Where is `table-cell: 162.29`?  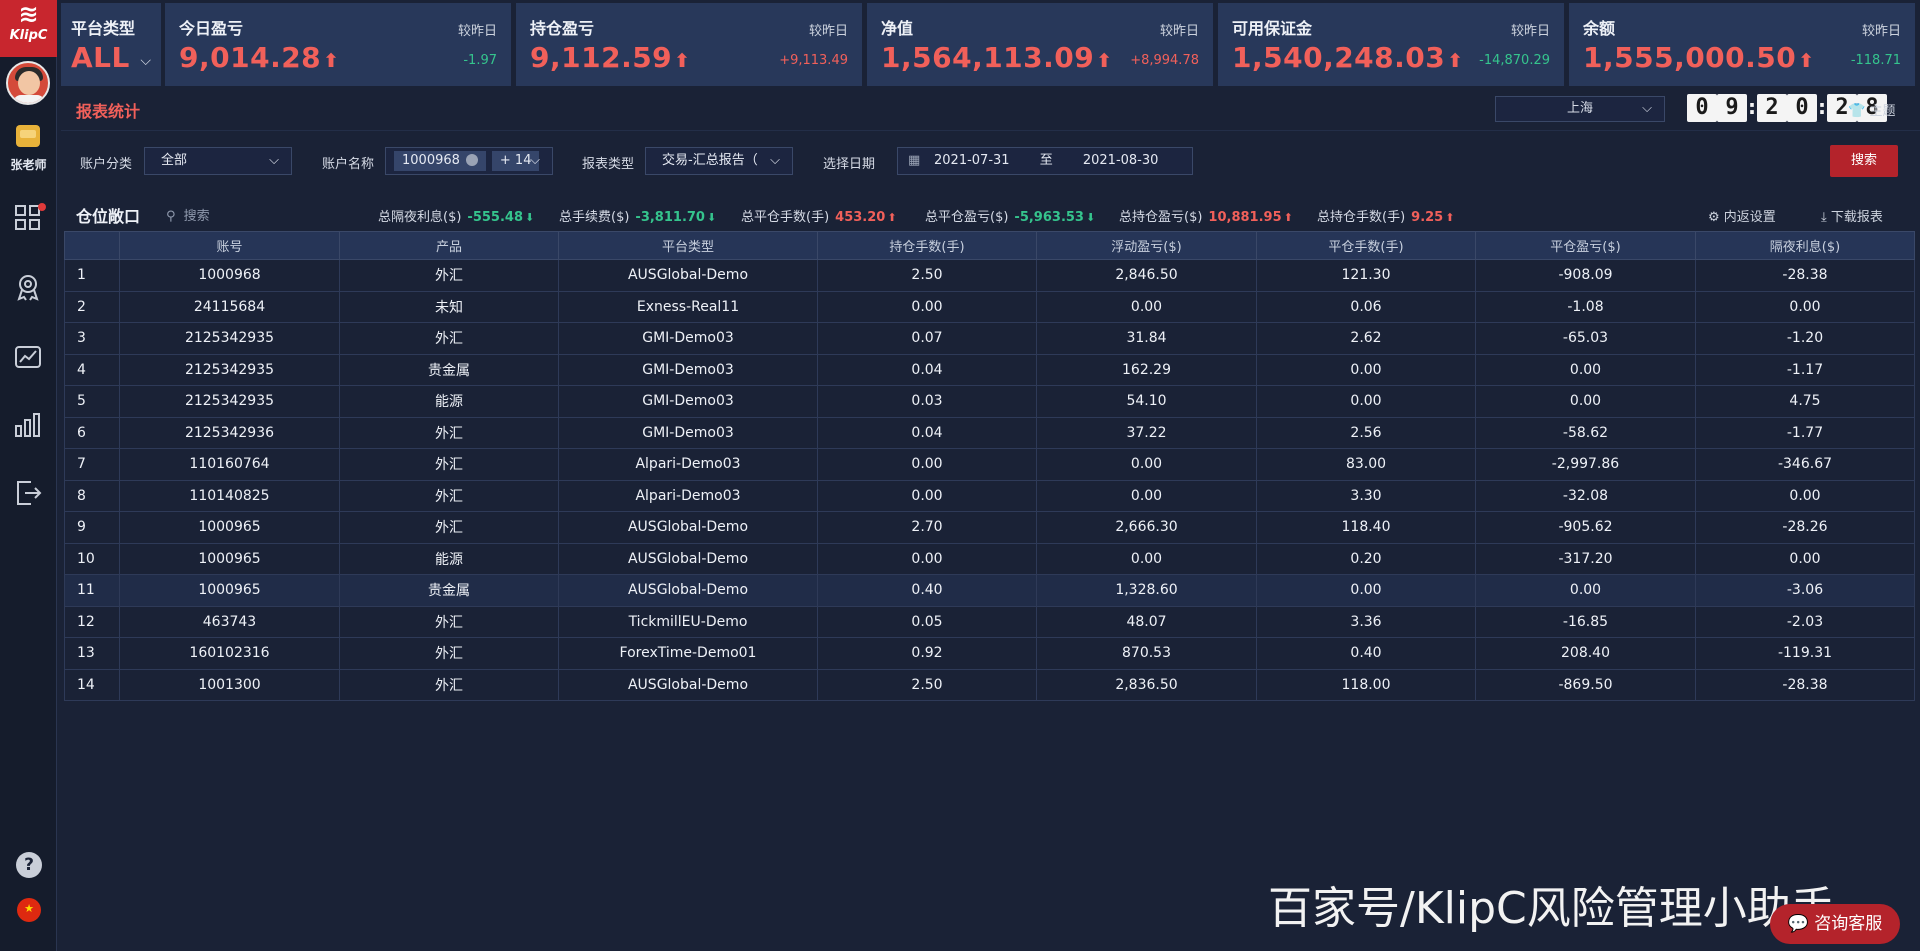 table-cell: 162.29 is located at coordinates (1146, 369).